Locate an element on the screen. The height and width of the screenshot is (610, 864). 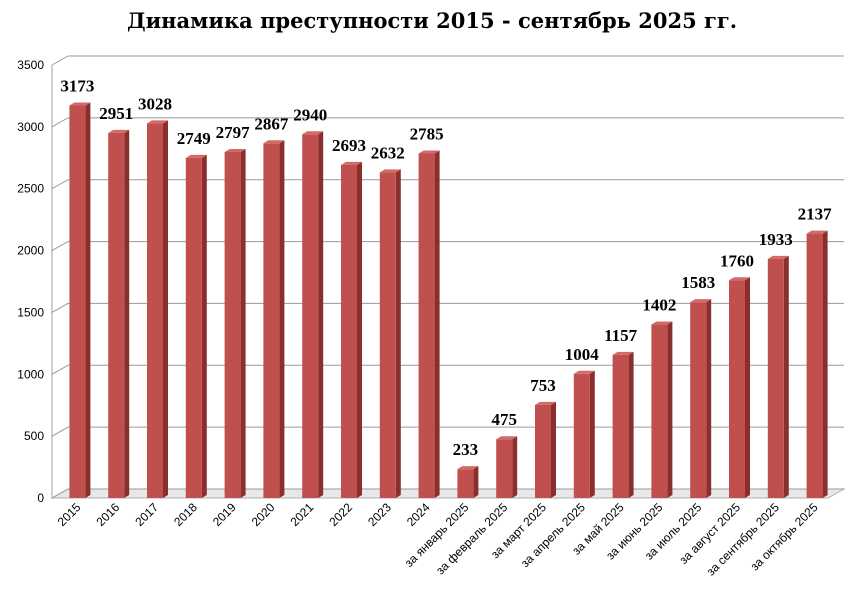
data-label: 1402 is located at coordinates (659, 305).